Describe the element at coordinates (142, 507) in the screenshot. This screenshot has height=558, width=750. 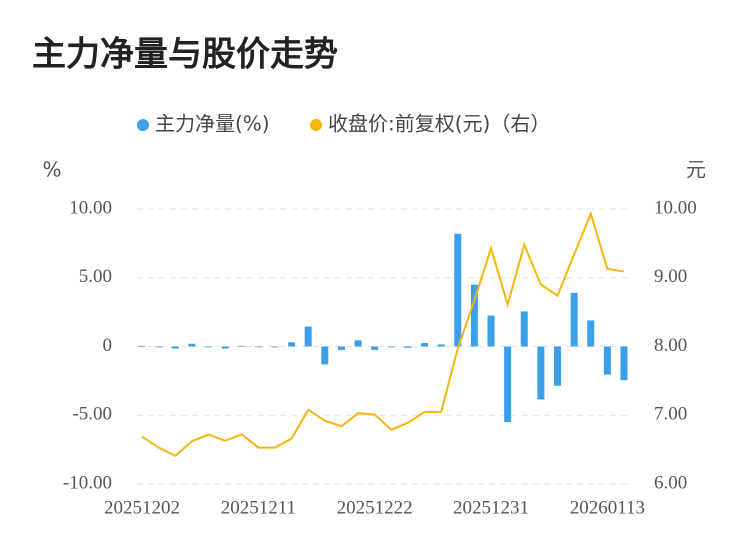
I see `x-tick-label: 20251202` at that location.